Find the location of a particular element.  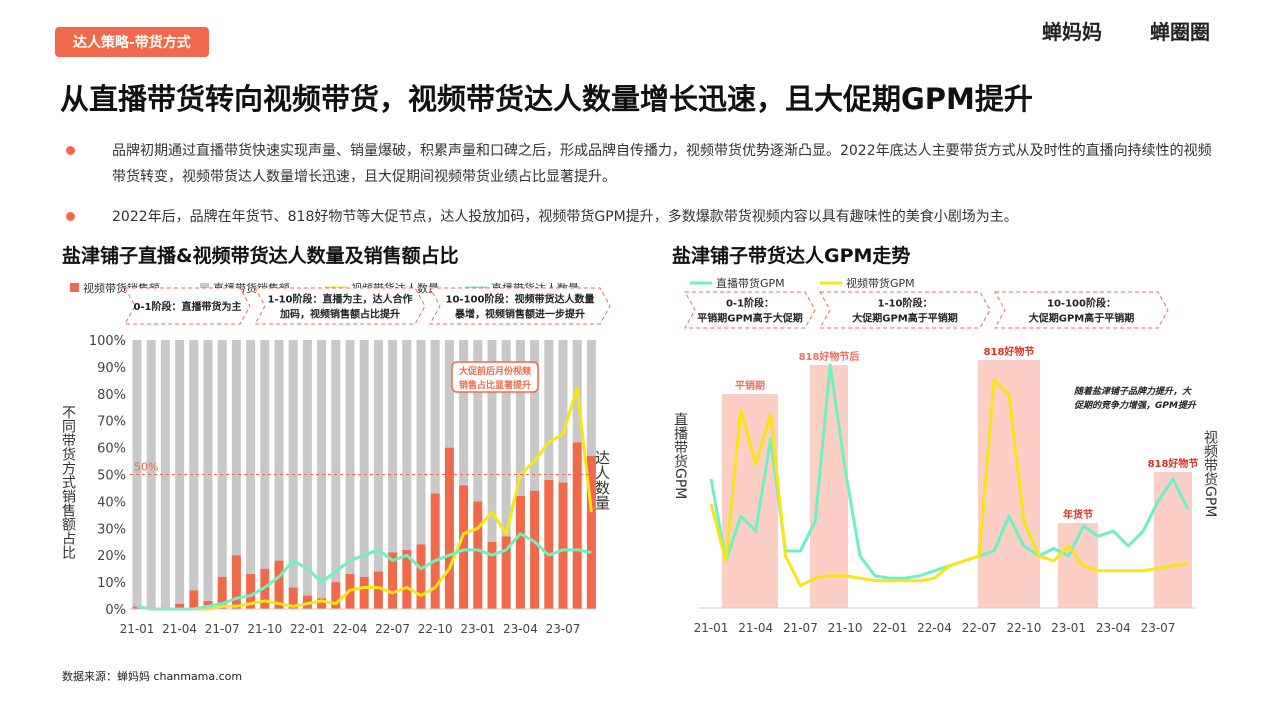

highlight is located at coordinates (1173, 540).